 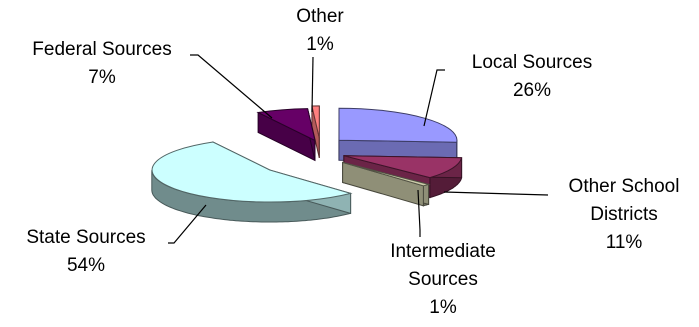 I want to click on leader-line-other-school-districts, so click(x=496, y=193).